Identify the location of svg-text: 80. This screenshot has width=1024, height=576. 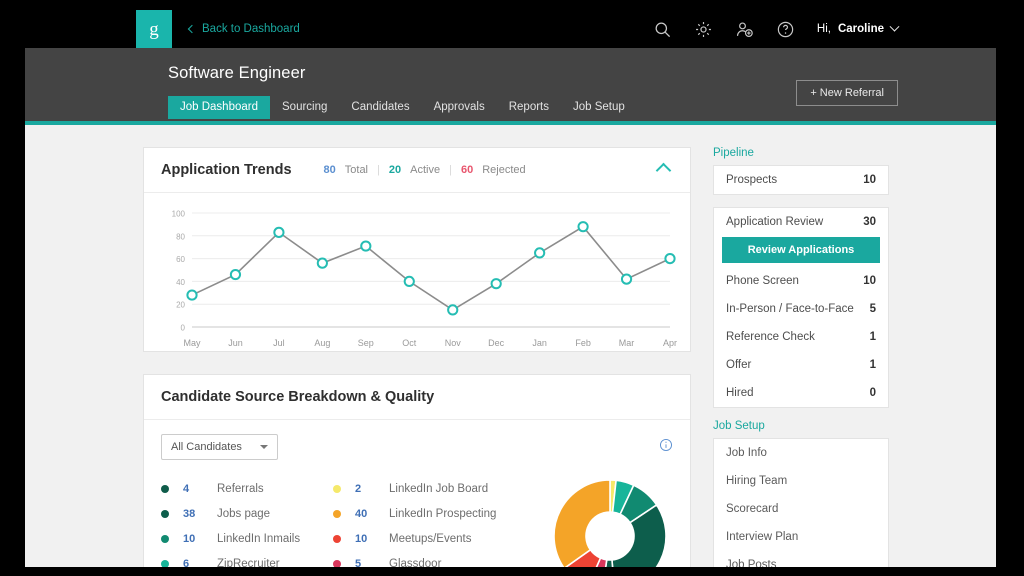
(180, 236).